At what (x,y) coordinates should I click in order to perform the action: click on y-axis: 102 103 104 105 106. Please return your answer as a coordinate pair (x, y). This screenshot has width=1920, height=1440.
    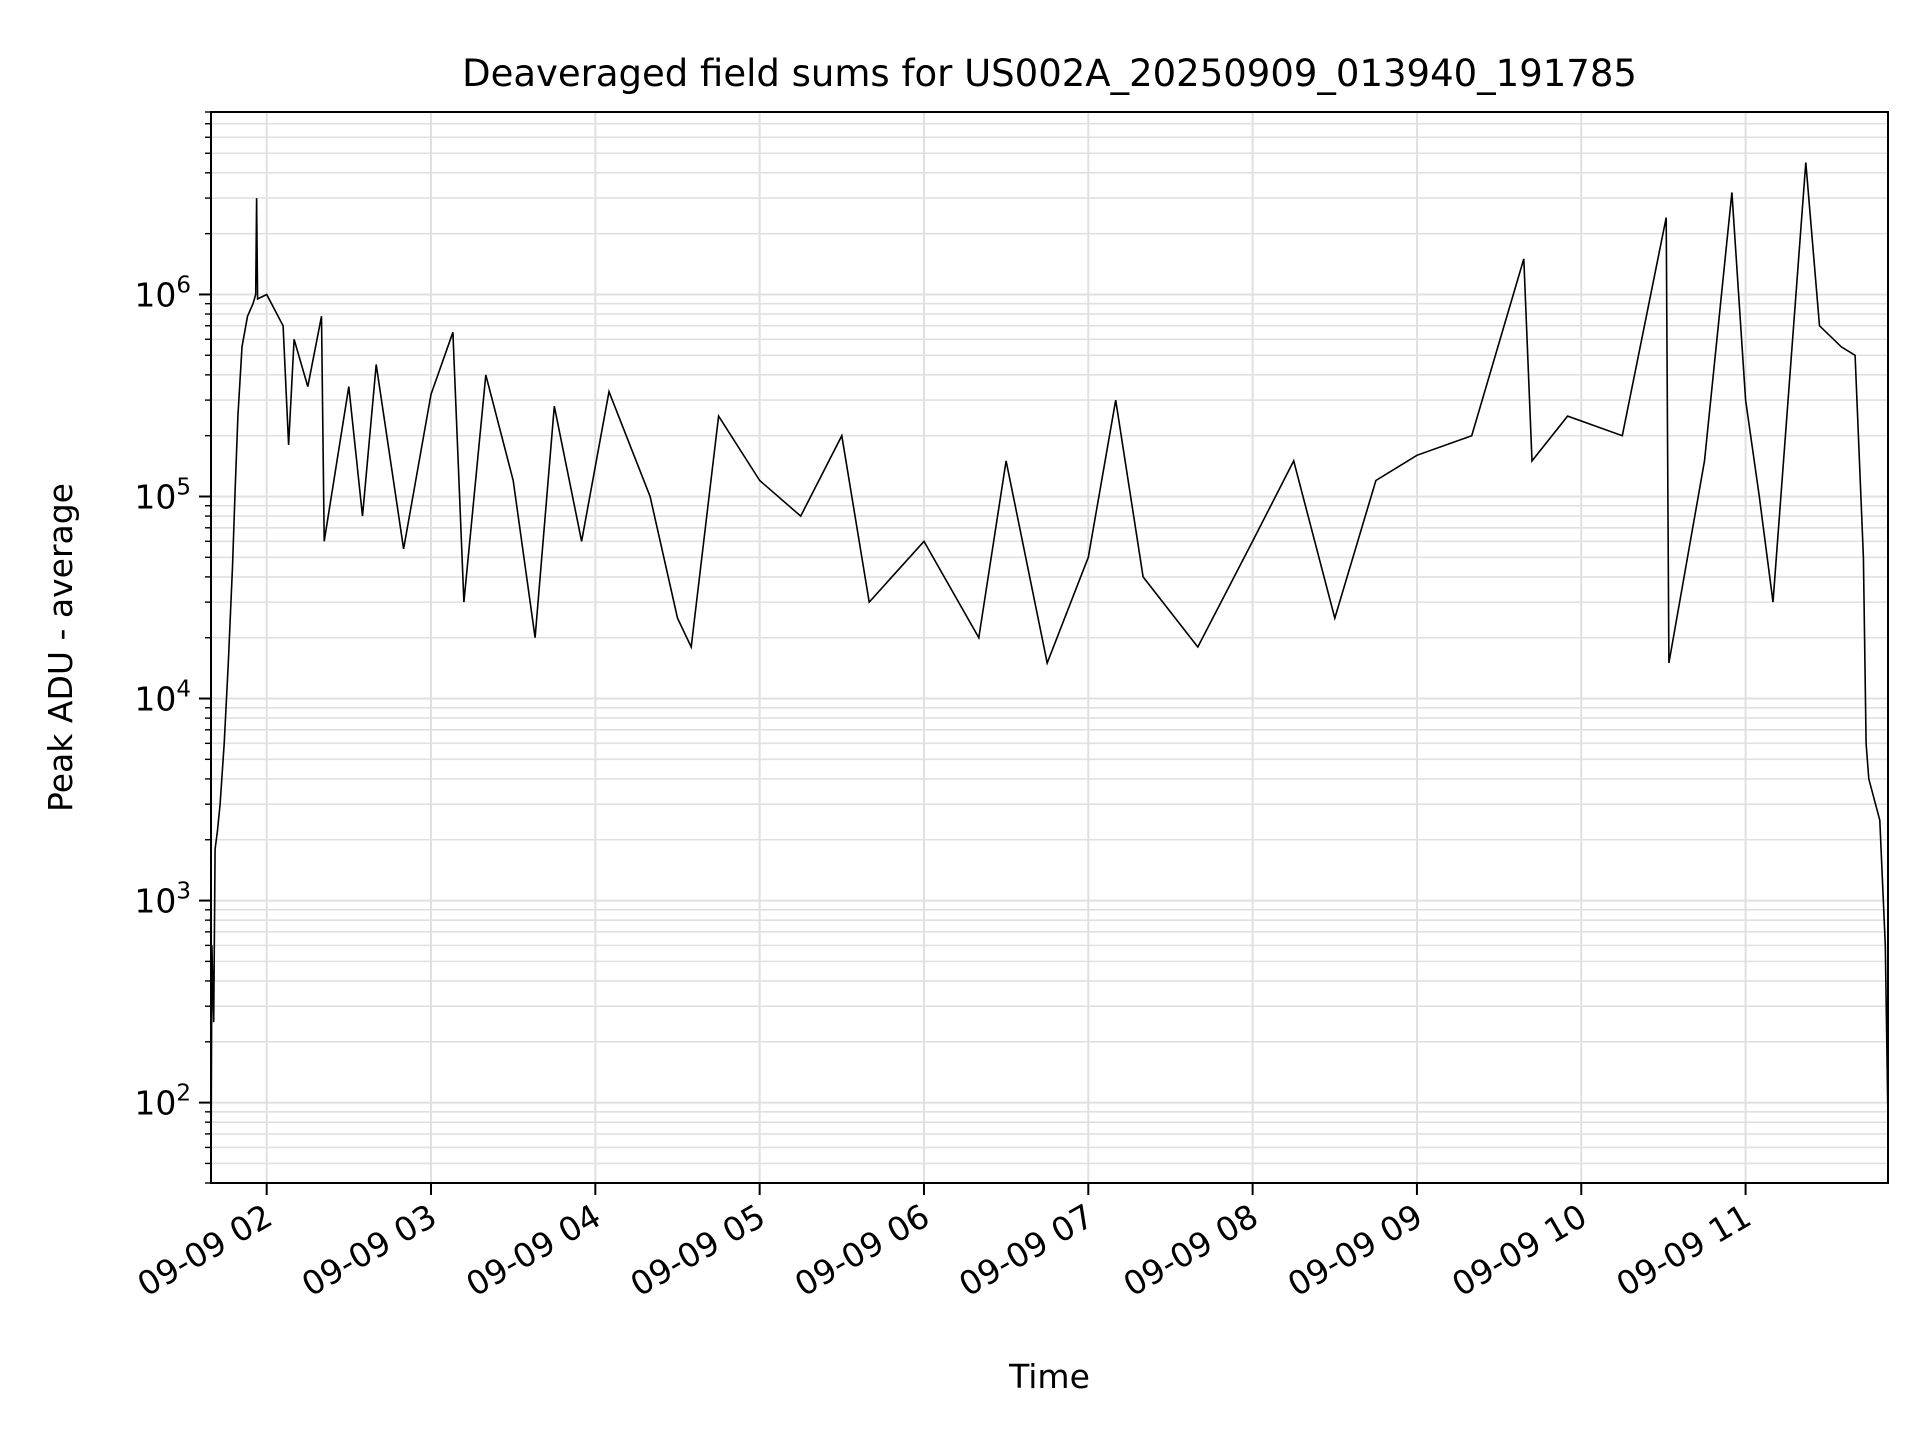
    Looking at the image, I should click on (172, 647).